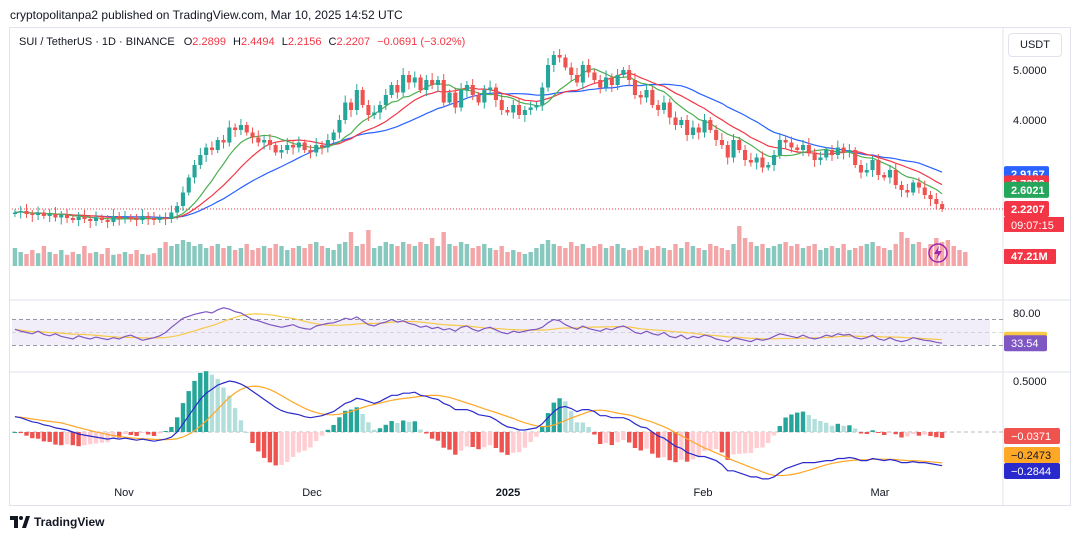 The height and width of the screenshot is (541, 1080). I want to click on price-badge, so click(1026, 208).